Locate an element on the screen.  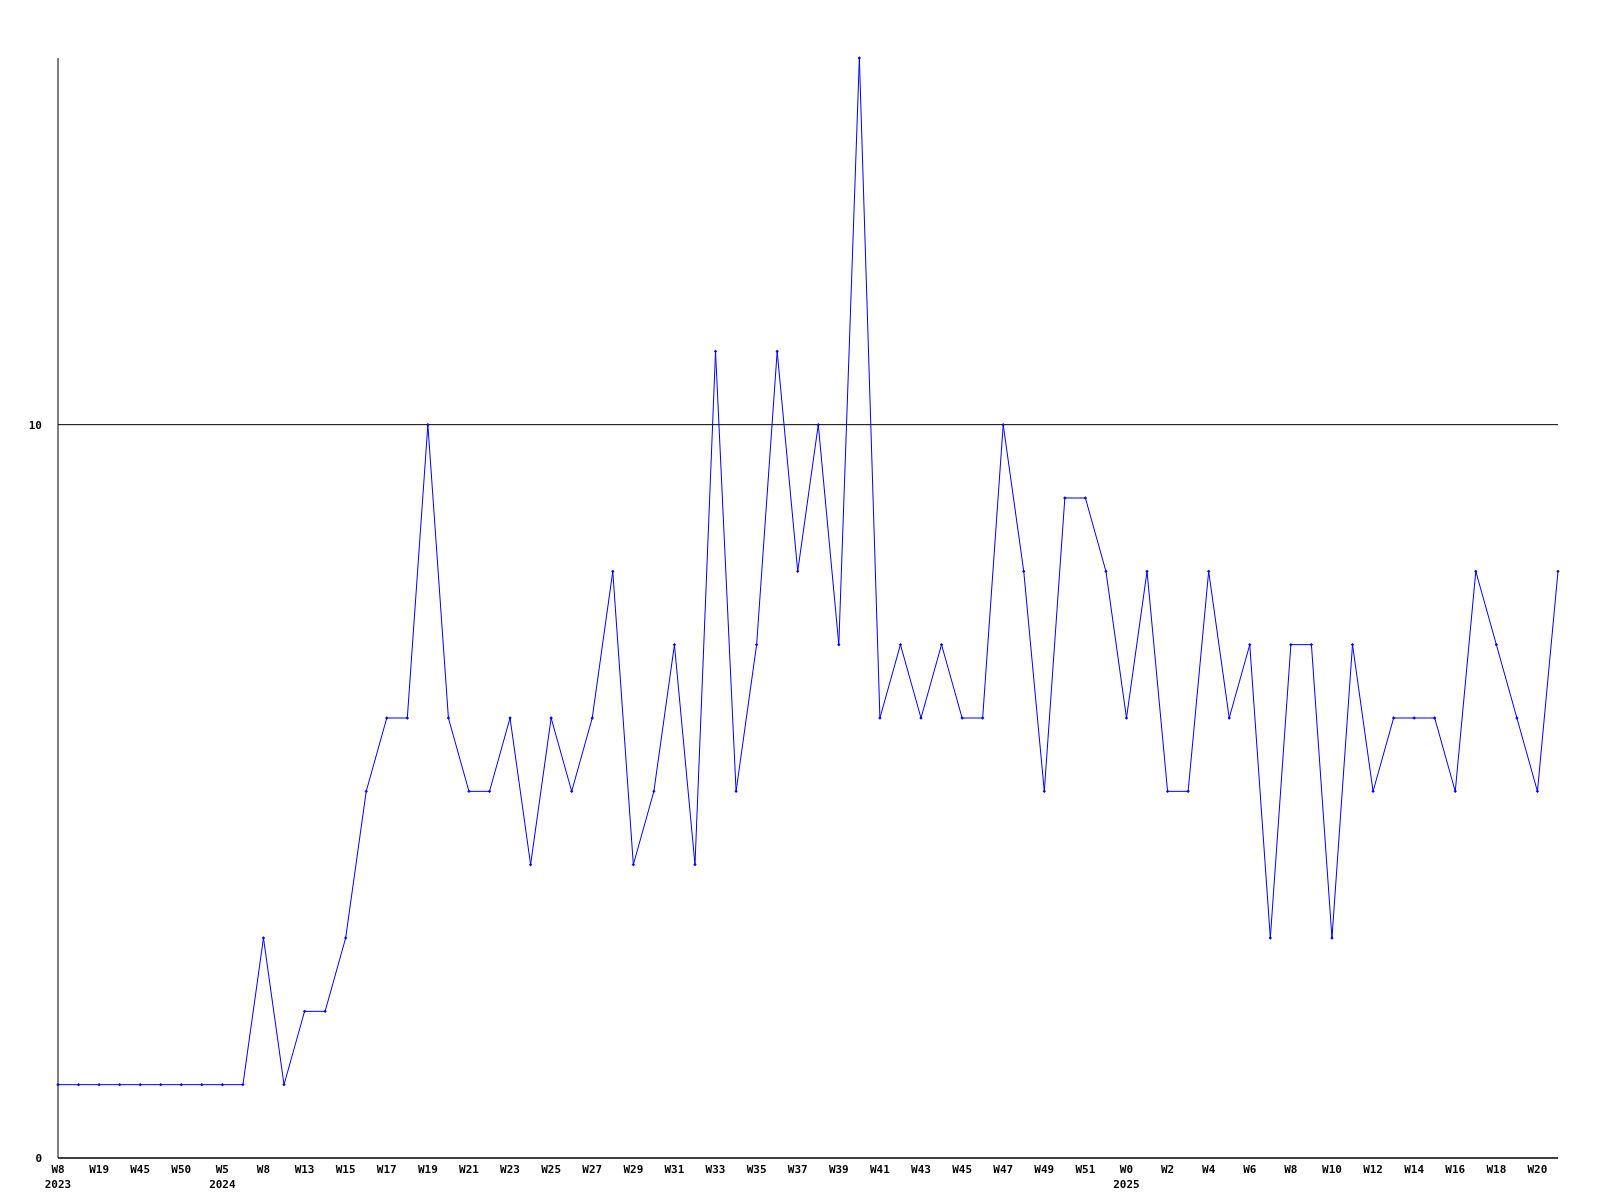
x-tick-label: W23 is located at coordinates (510, 1169).